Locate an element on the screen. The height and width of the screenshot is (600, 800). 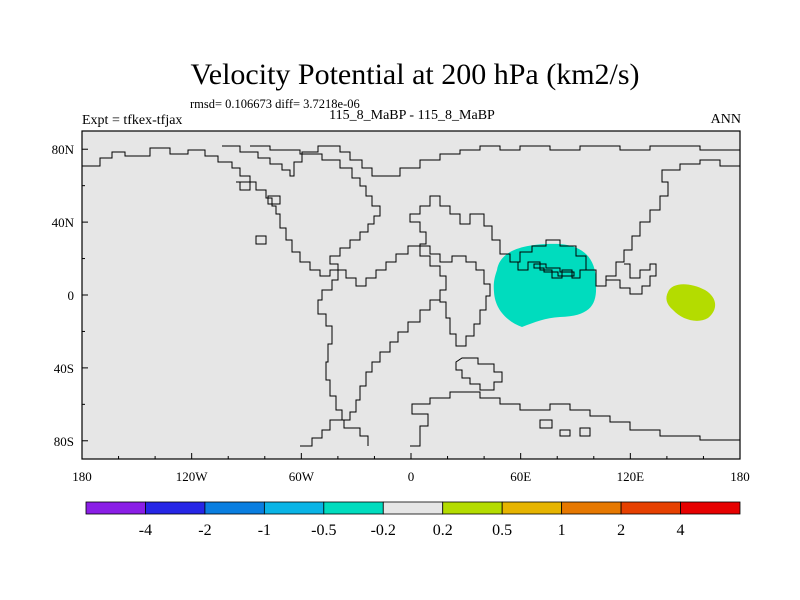
colorbar-label: 1 is located at coordinates (562, 530).